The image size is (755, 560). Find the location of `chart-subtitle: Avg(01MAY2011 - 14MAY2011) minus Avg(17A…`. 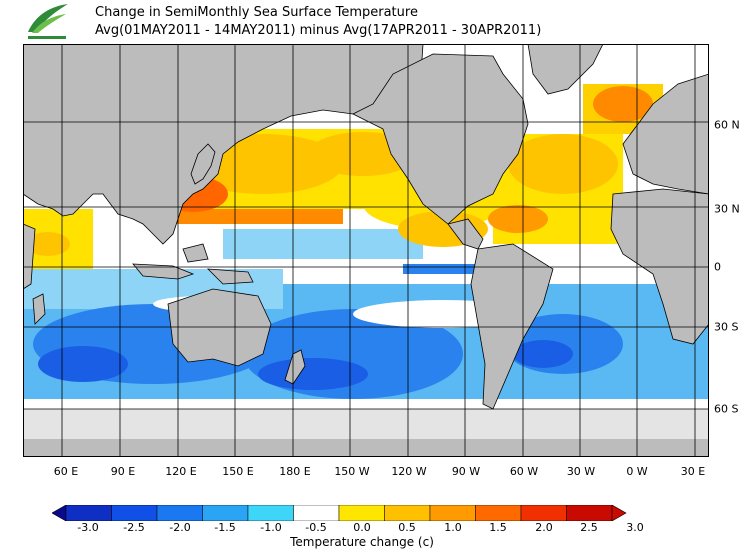

chart-subtitle: Avg(01MAY2011 - 14MAY2011) minus Avg(17A… is located at coordinates (318, 30).